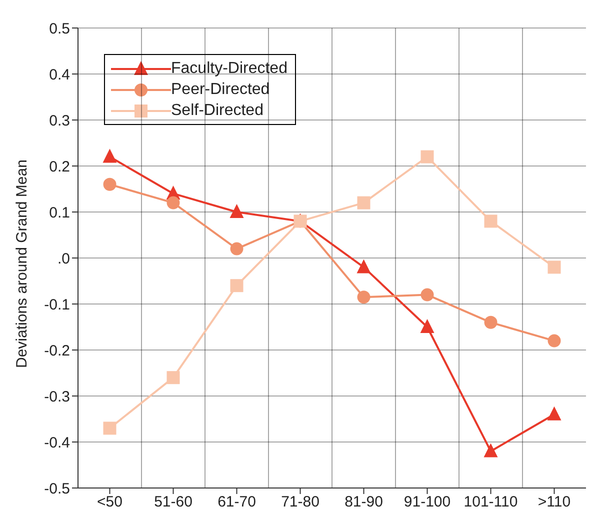 Image resolution: width=598 pixels, height=518 pixels. What do you see at coordinates (363, 502) in the screenshot?
I see `x-tick-label: 81-90` at bounding box center [363, 502].